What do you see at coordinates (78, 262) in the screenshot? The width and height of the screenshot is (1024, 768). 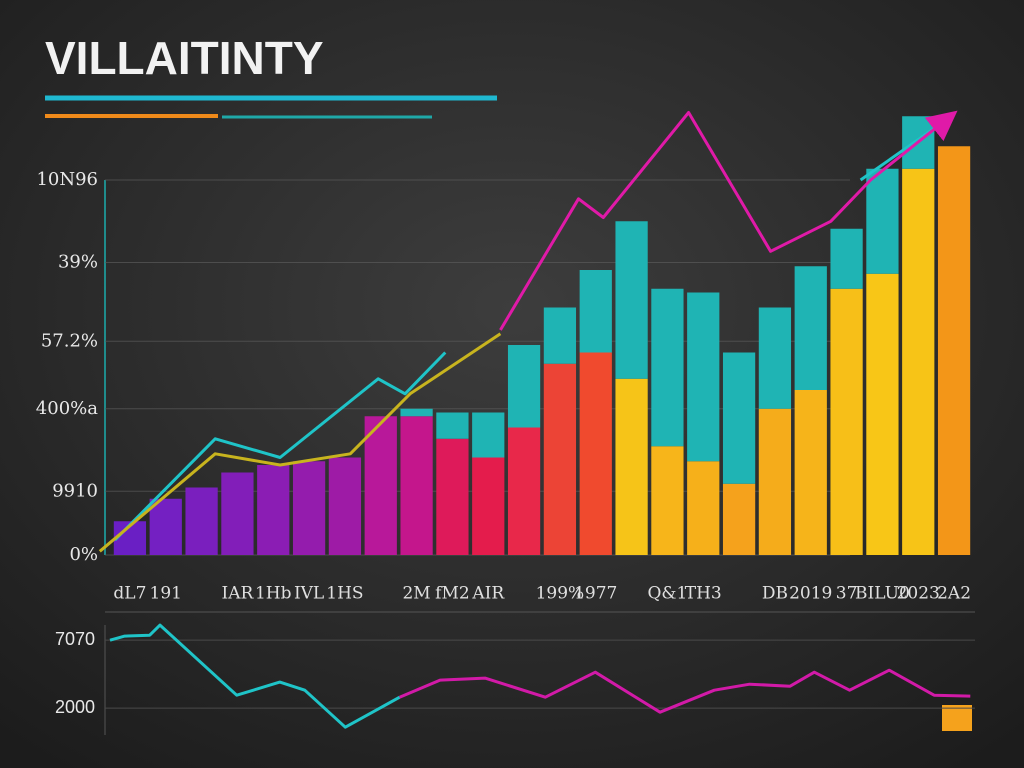 I see `y-tick-label: 39%` at bounding box center [78, 262].